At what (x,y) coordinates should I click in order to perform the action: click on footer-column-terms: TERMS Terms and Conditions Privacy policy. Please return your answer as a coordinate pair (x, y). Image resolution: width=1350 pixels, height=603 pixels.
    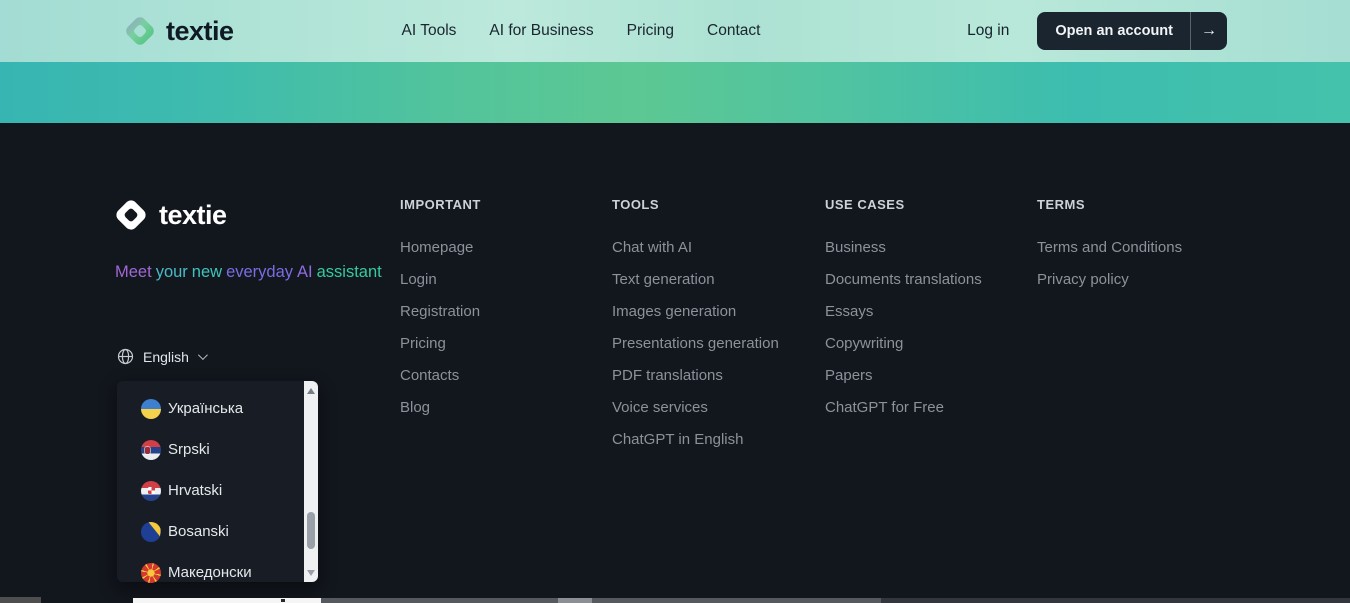
    Looking at the image, I should click on (1109, 250).